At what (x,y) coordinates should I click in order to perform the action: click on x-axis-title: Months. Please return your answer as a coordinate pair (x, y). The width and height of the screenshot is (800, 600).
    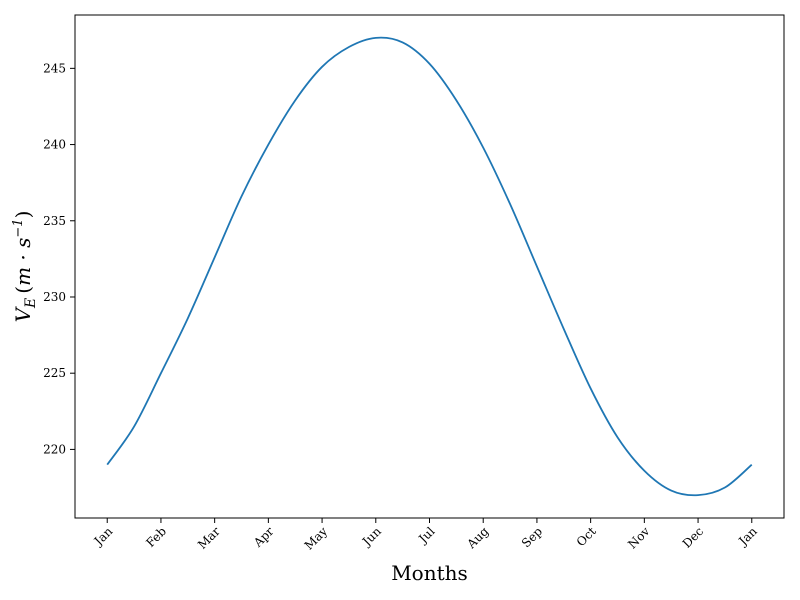
    Looking at the image, I should click on (429, 573).